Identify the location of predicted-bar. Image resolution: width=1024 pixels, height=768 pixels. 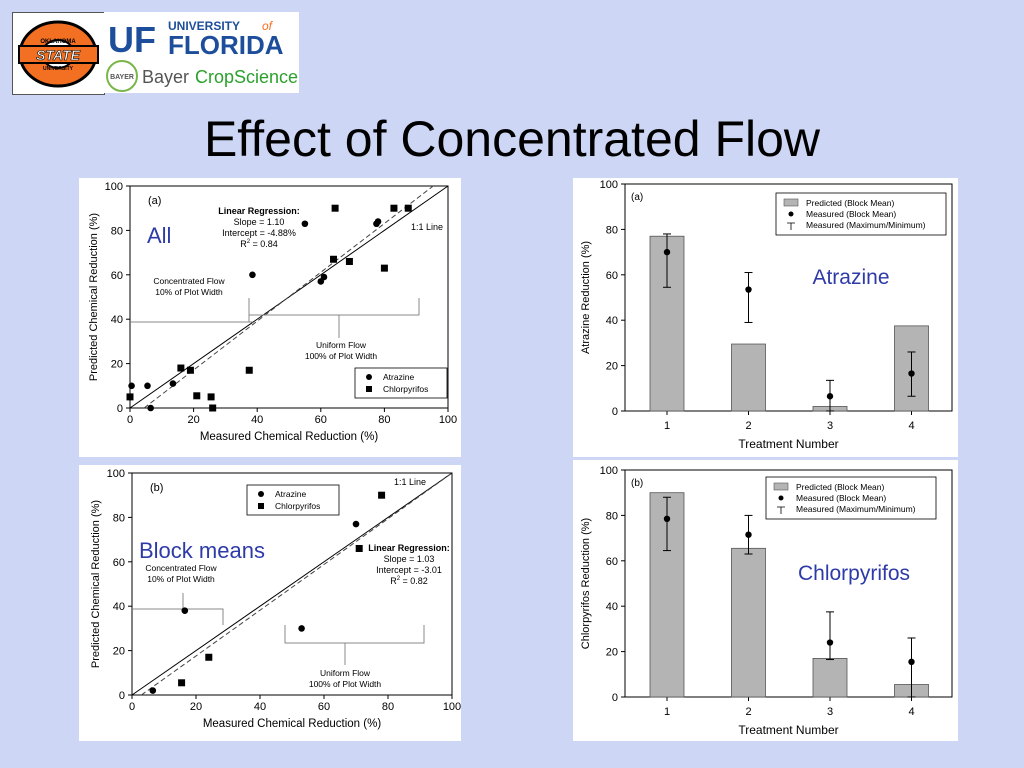
(830, 678).